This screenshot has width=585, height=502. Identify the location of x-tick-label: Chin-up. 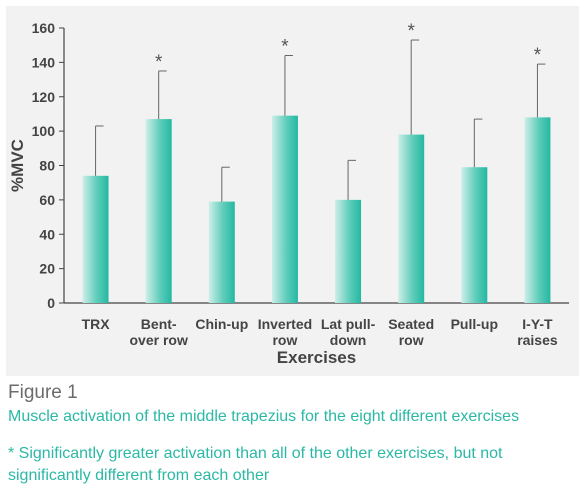
(221, 324).